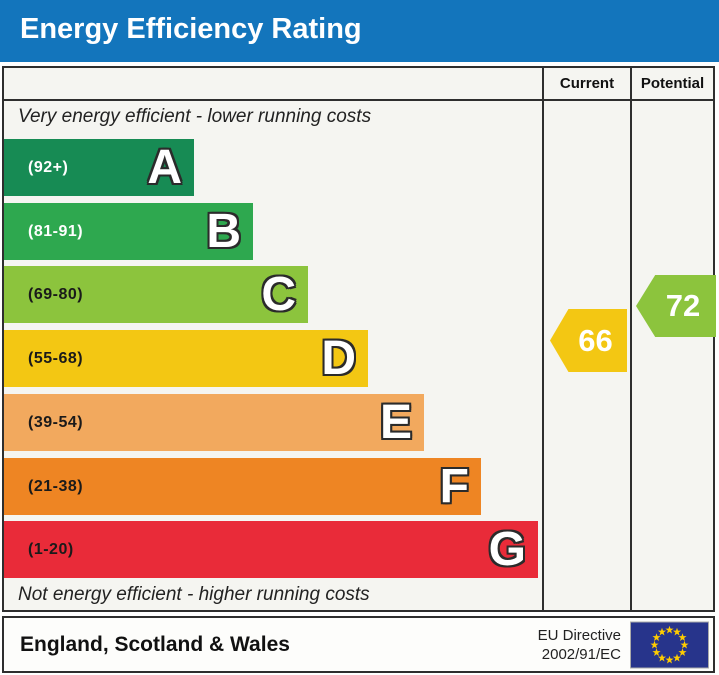  I want to click on band-letter: C, so click(278, 294).